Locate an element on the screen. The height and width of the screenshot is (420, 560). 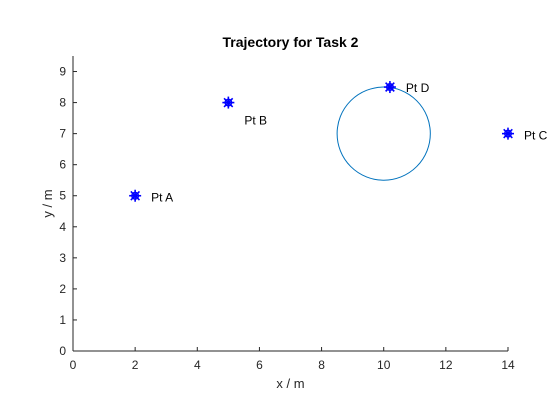
y-axis-label: y / m is located at coordinates (47, 203).